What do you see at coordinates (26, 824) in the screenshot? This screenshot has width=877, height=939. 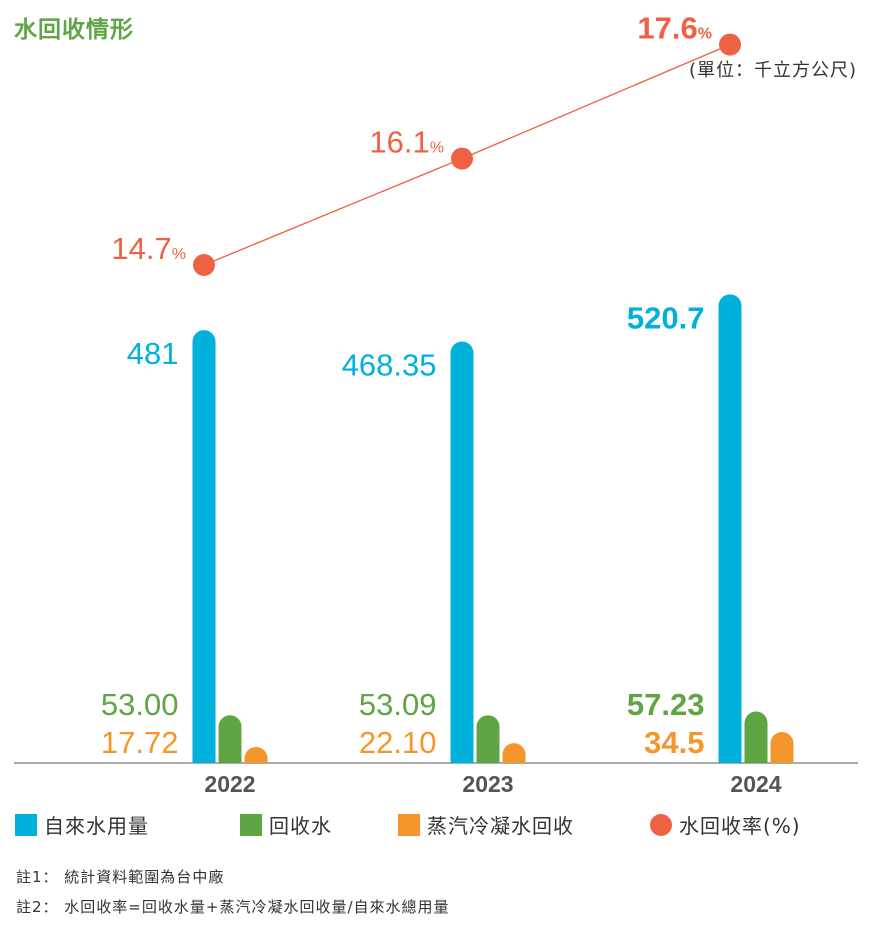 I see `legend-swatch-tap-water` at bounding box center [26, 824].